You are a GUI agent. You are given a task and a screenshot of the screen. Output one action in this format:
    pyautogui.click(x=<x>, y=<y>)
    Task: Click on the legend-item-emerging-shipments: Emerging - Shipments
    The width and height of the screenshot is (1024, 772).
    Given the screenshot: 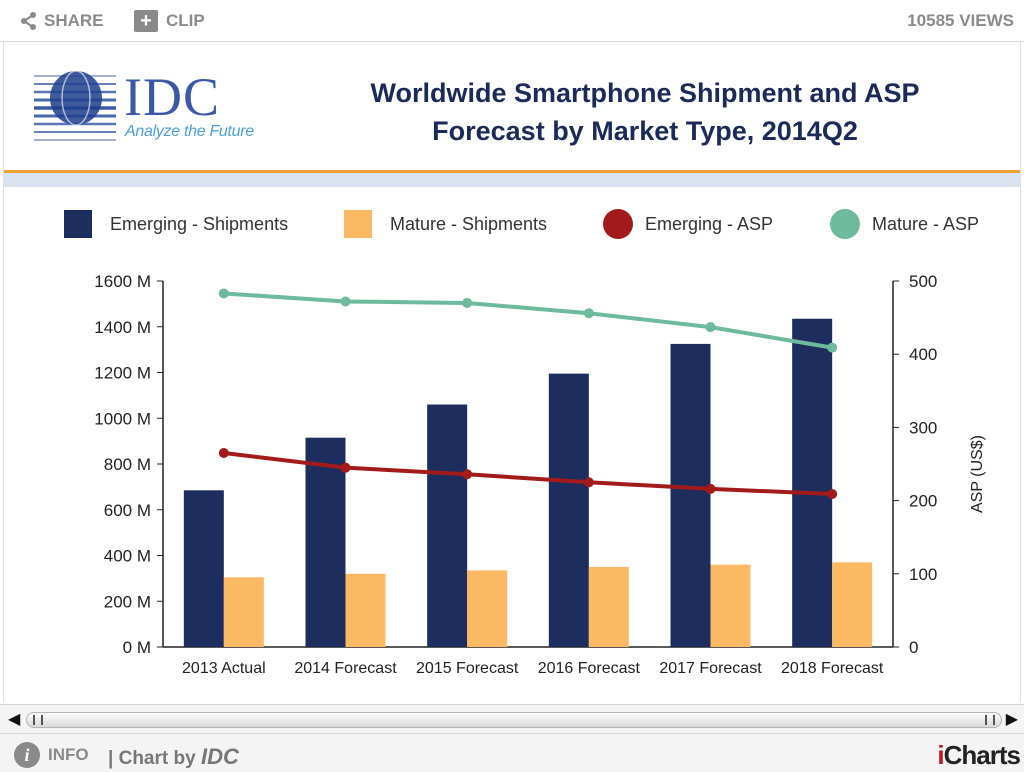 What is the action you would take?
    pyautogui.click(x=176, y=224)
    